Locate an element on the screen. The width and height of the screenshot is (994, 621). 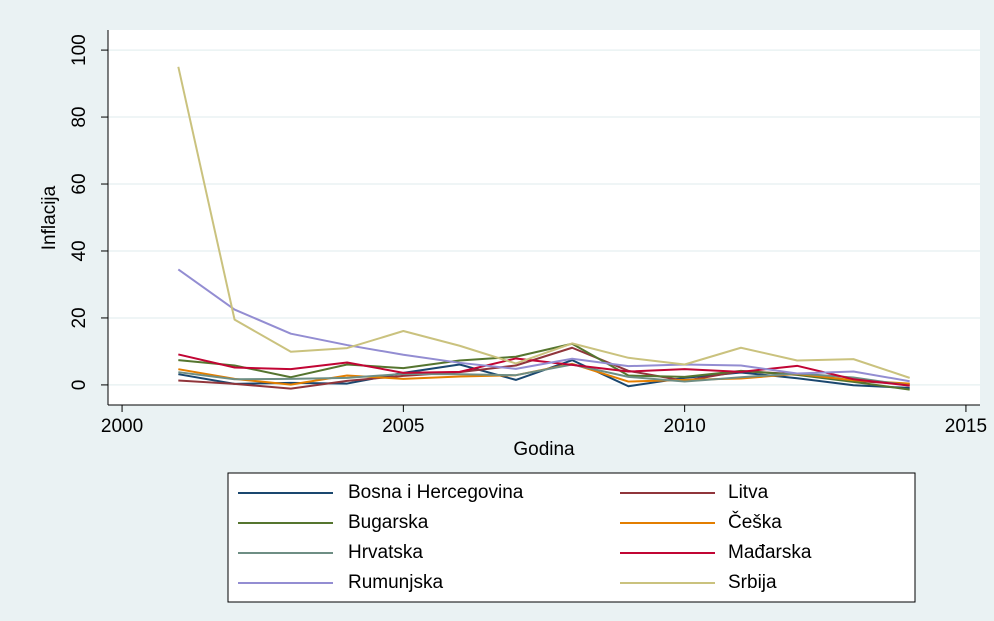
x-axis-label: Godina is located at coordinates (544, 449).